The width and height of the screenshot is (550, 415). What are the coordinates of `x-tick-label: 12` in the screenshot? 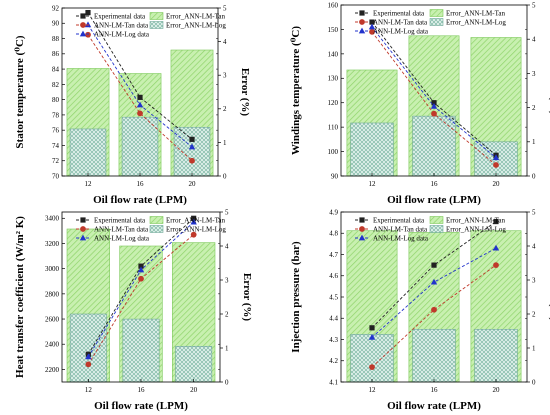 It's located at (89, 390).